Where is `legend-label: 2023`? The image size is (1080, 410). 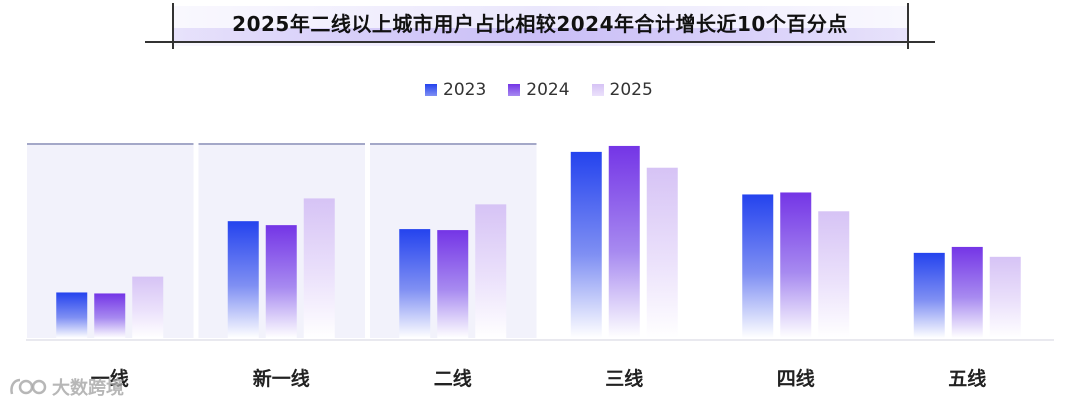 legend-label: 2023 is located at coordinates (465, 90).